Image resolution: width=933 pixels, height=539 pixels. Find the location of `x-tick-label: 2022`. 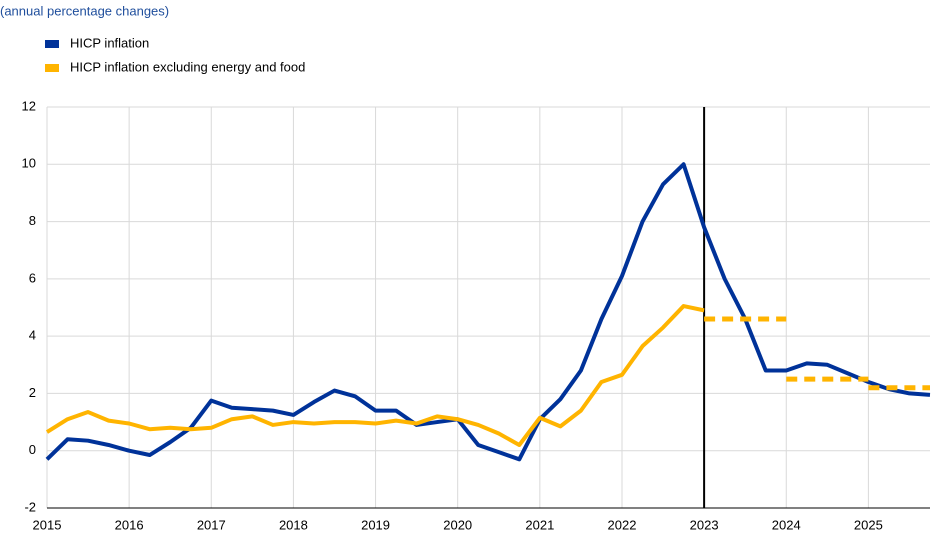

x-tick-label: 2022 is located at coordinates (622, 524).